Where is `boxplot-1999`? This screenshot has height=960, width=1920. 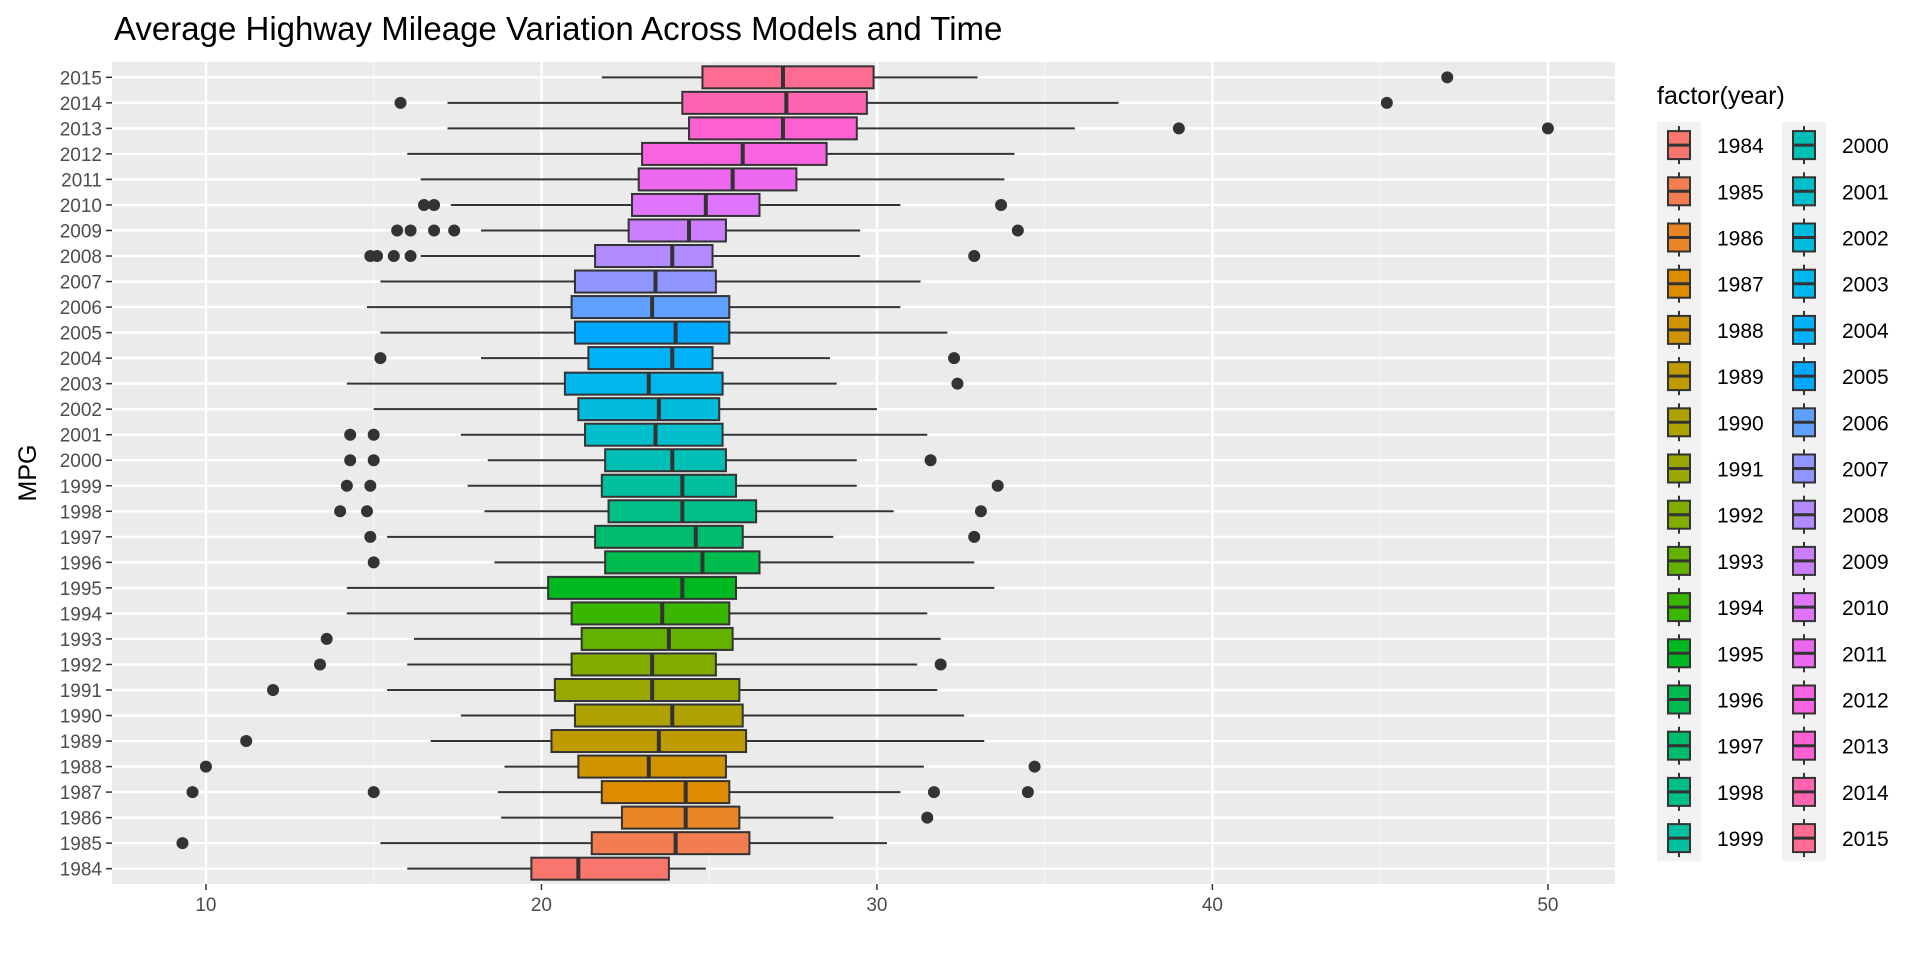
boxplot-1999 is located at coordinates (672, 485).